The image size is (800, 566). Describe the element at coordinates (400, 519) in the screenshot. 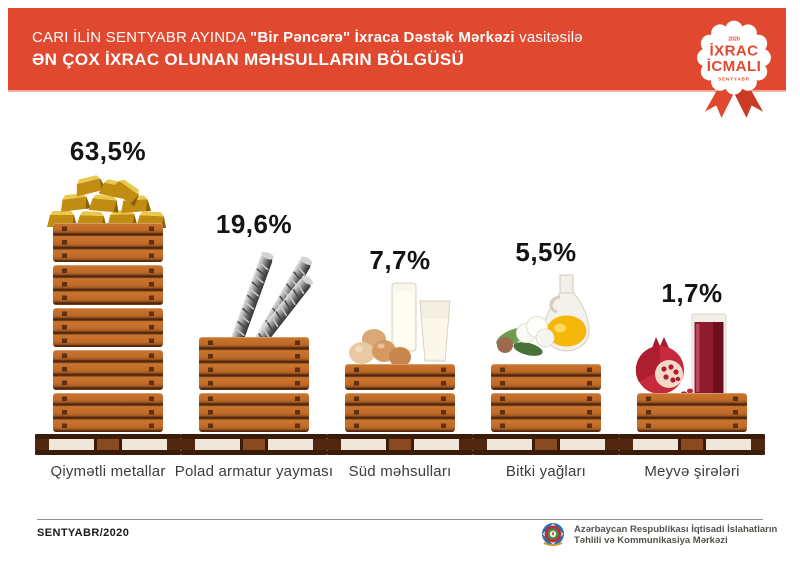

I see `footer-divider` at that location.